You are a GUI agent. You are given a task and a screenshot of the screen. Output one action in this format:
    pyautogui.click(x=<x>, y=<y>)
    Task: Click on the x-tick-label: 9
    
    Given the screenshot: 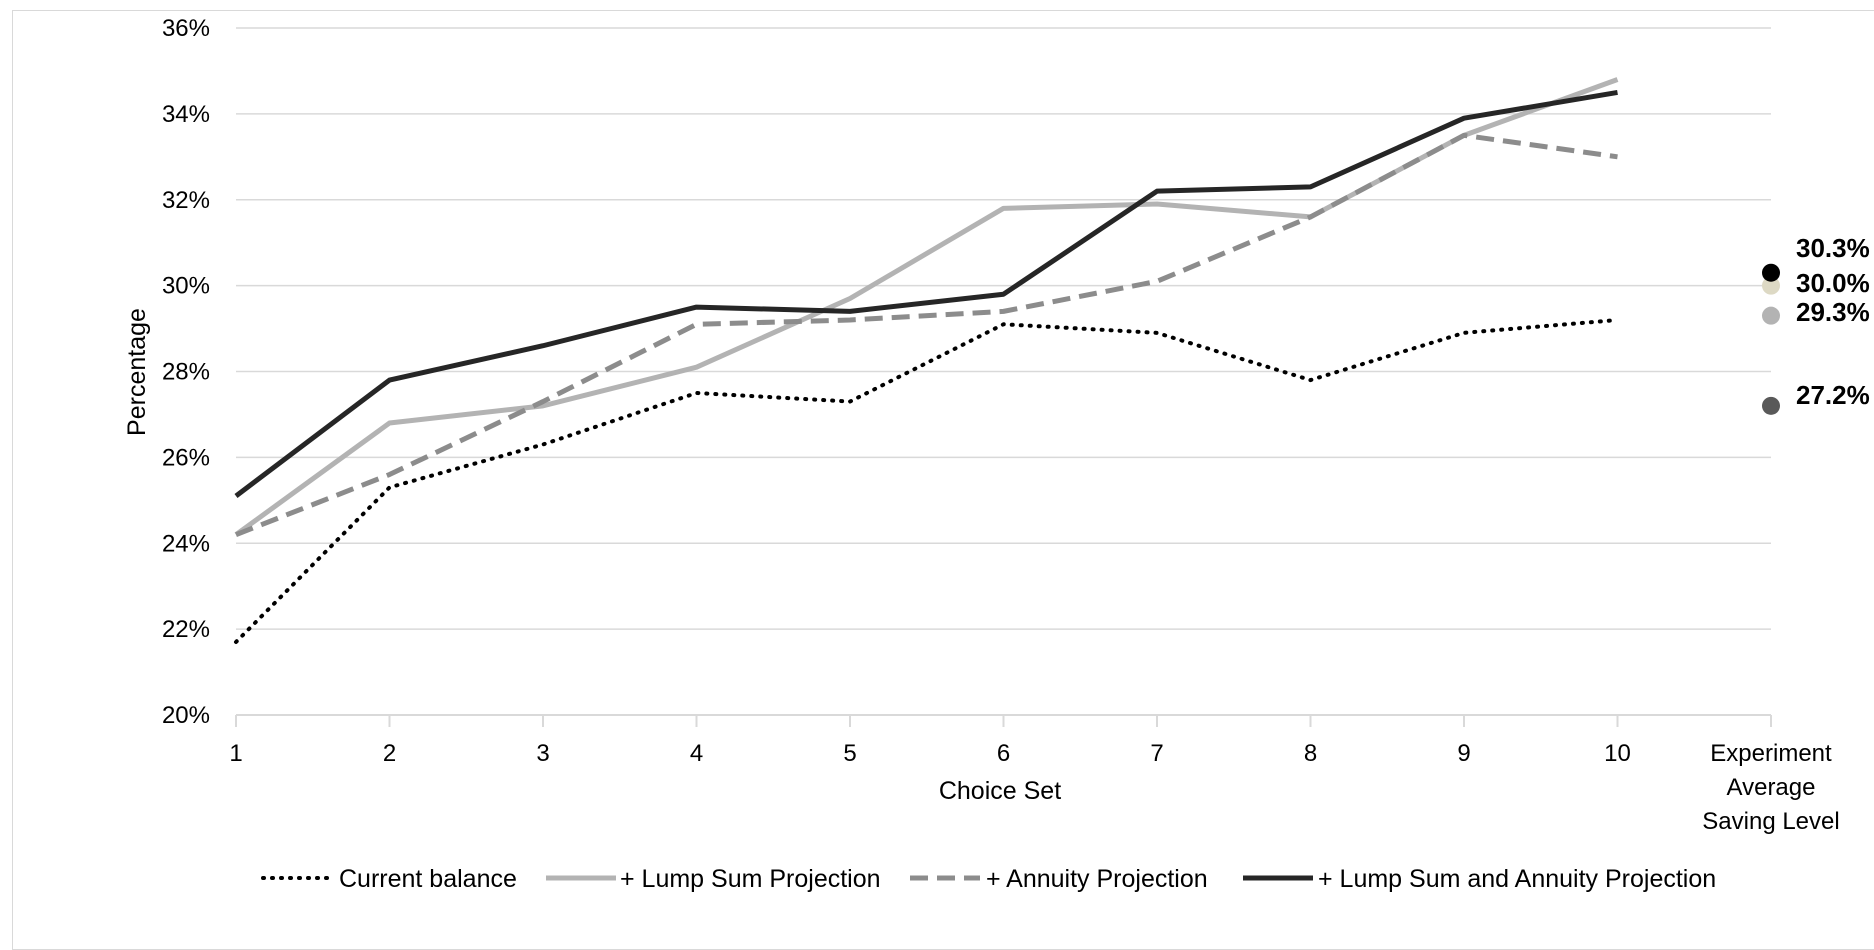 What is the action you would take?
    pyautogui.click(x=1463, y=753)
    